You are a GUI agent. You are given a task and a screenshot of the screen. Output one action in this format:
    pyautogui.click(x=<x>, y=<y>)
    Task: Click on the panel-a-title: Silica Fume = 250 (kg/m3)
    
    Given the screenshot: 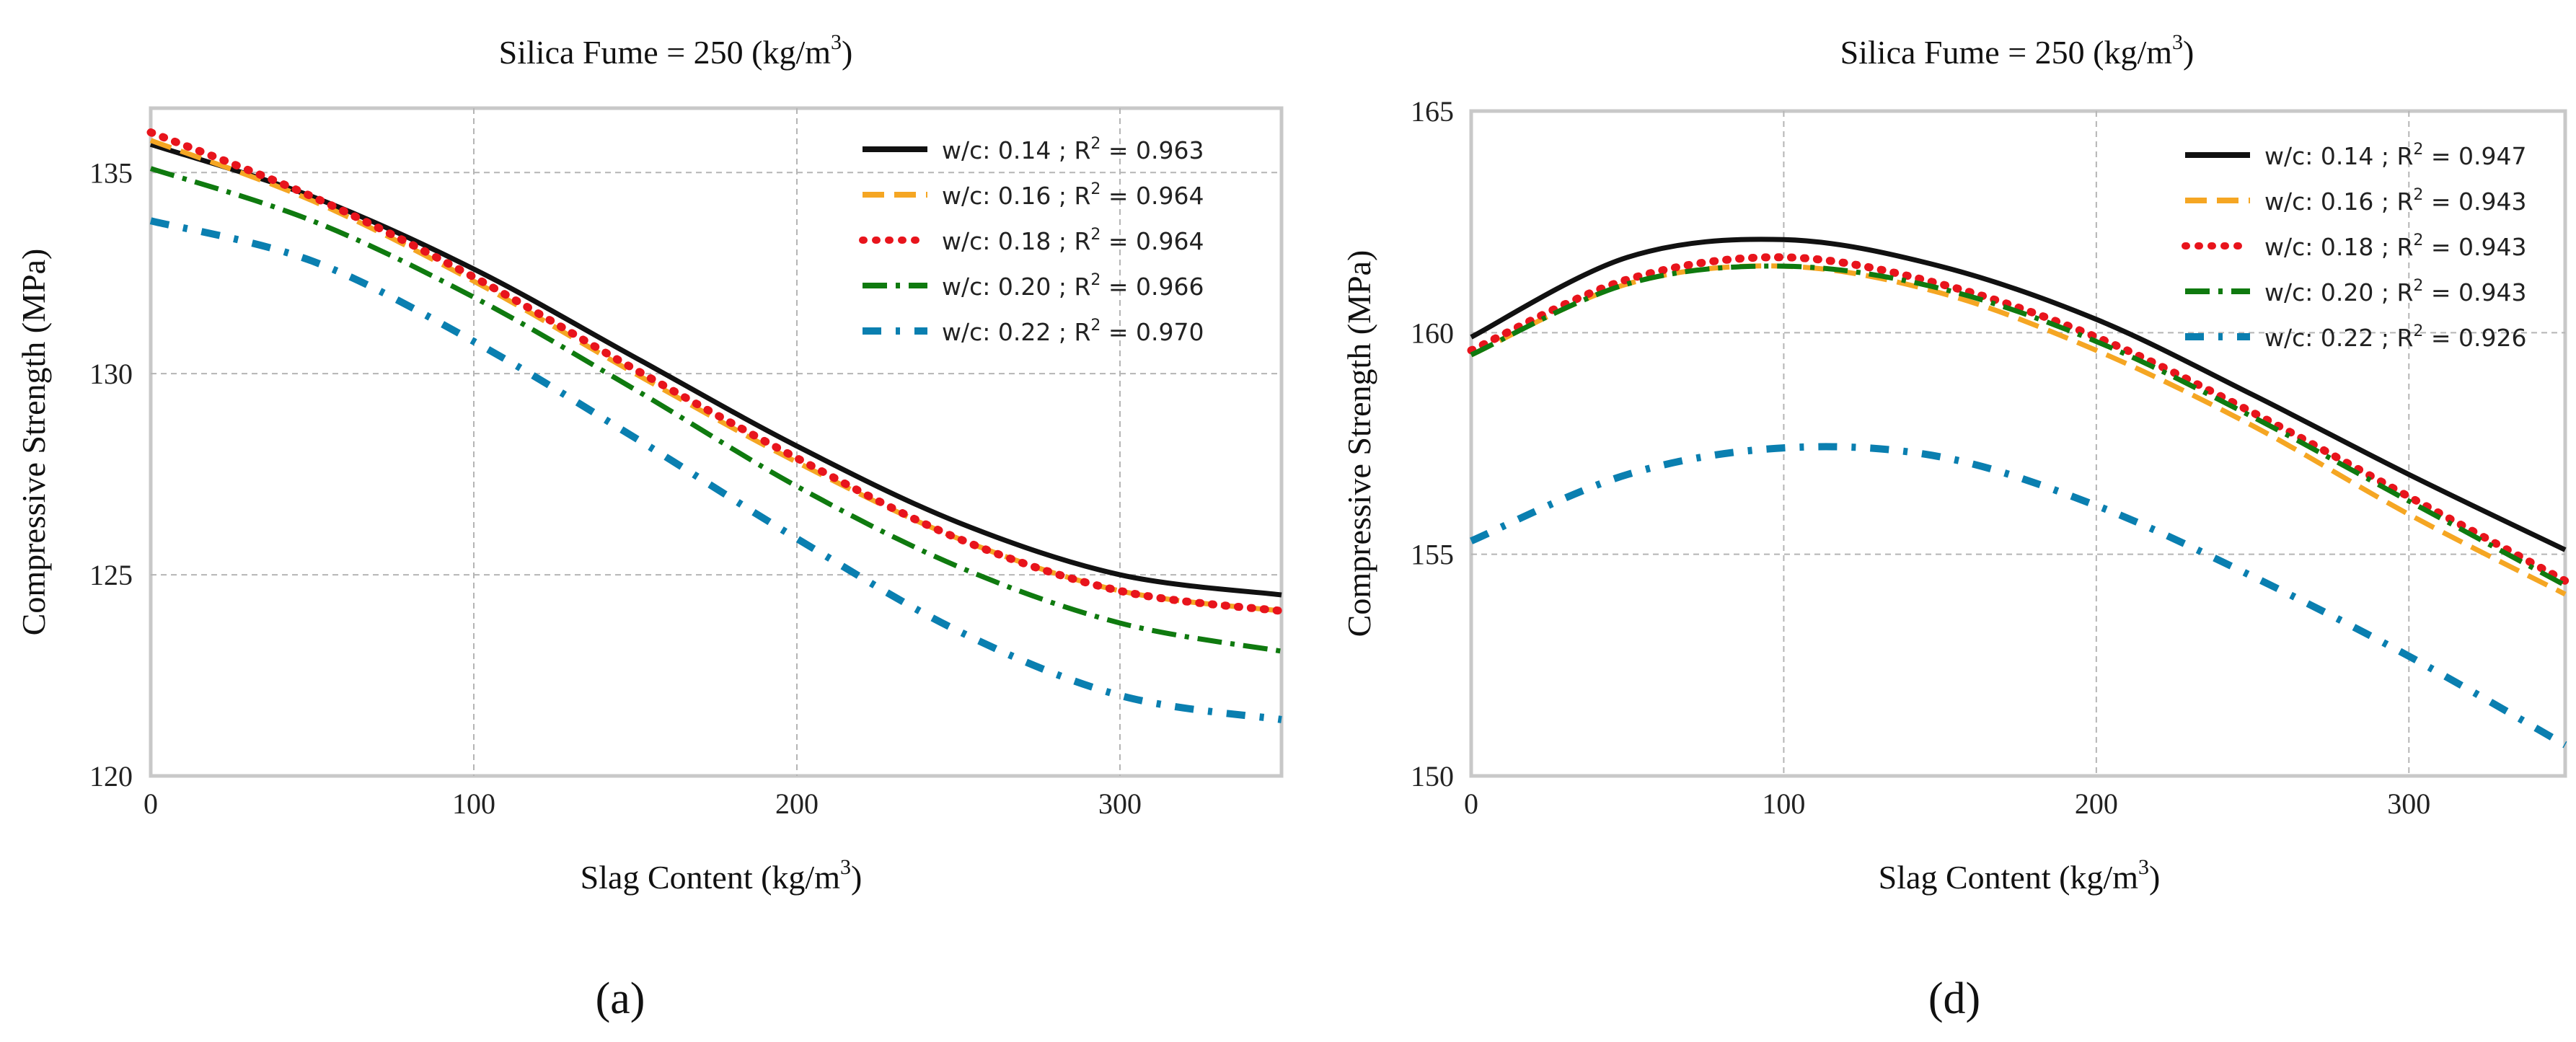 What is the action you would take?
    pyautogui.click(x=676, y=50)
    